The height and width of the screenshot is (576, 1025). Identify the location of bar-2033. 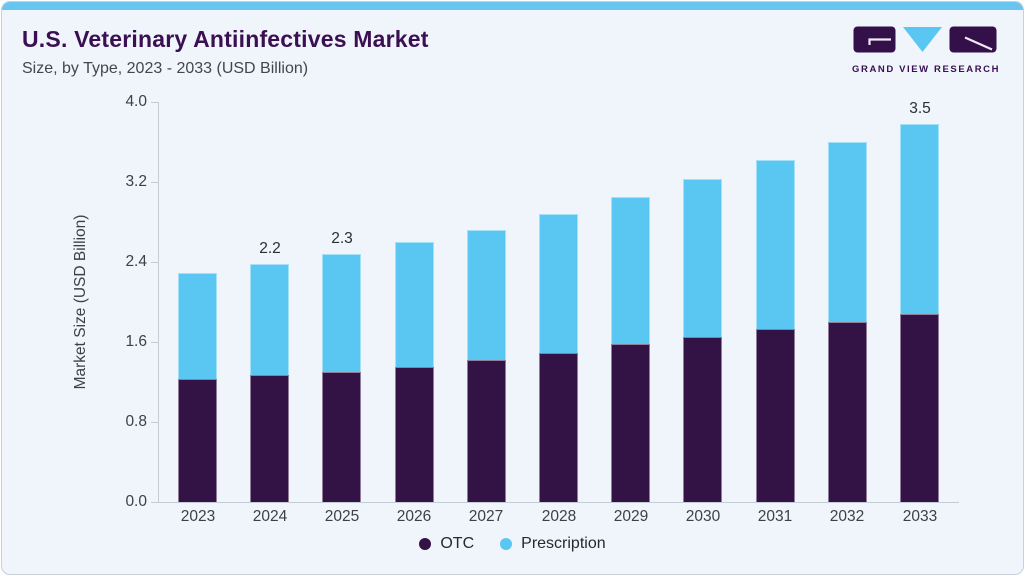
(919, 313).